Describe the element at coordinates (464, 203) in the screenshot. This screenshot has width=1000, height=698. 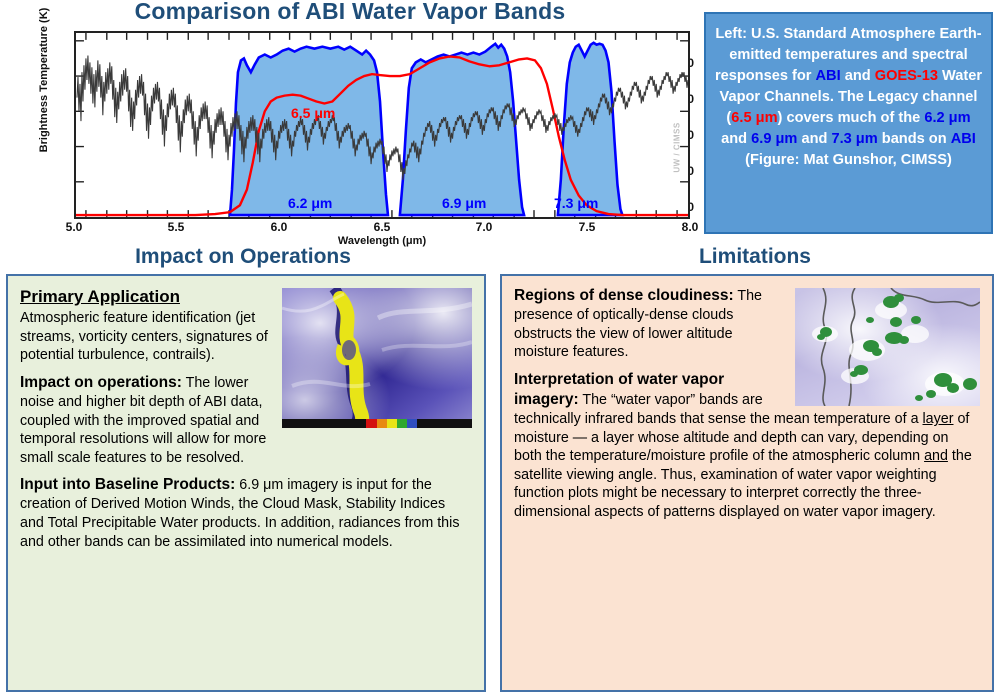
I see `band-label-6p9: 6.9 μm` at that location.